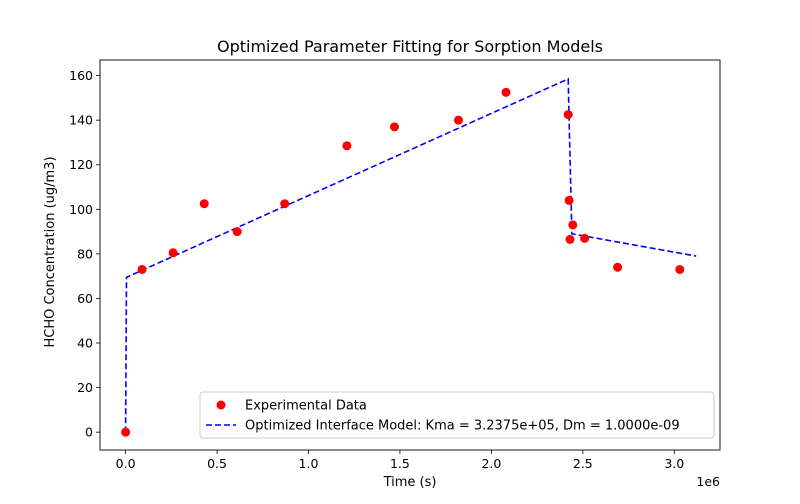  Describe the element at coordinates (306, 406) in the screenshot. I see `legend-label-experimental: Experimental Data` at that location.